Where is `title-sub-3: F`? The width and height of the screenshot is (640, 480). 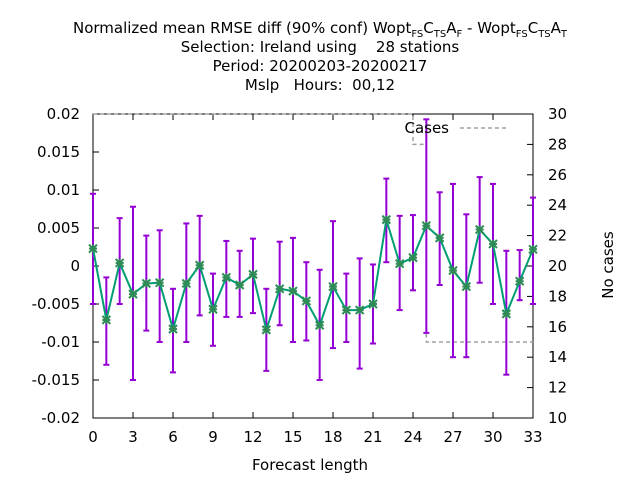 title-sub-3: F is located at coordinates (459, 34).